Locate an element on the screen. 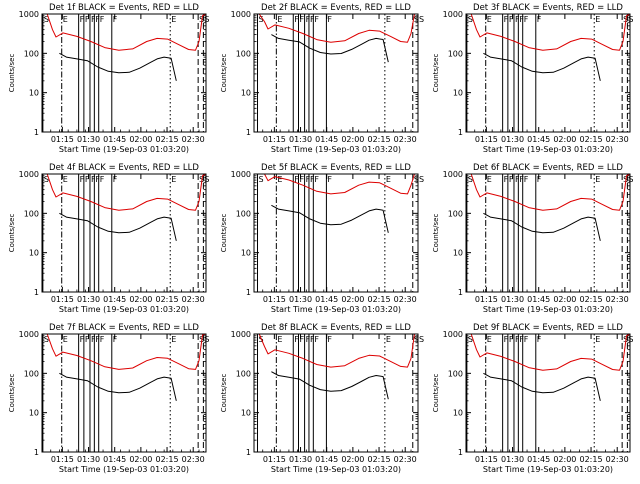 Image resolution: width=640 pixels, height=484 pixels. x-tick-label: 01:15 is located at coordinates (62, 299).